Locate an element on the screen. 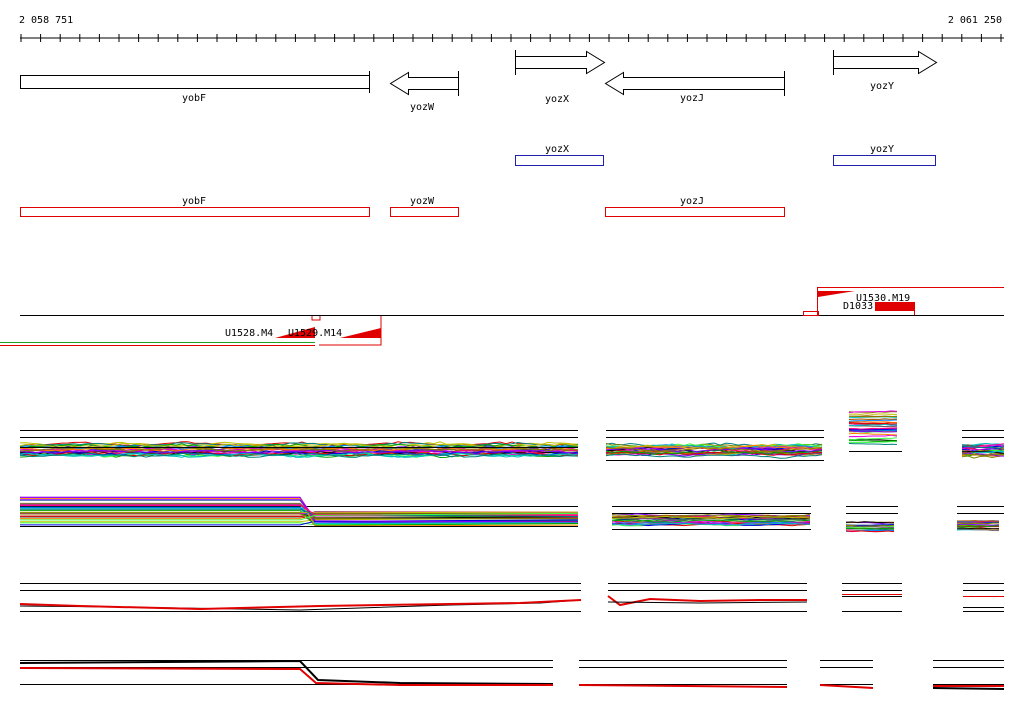  reference-cds-yozJ: yozJ is located at coordinates (695, 206).